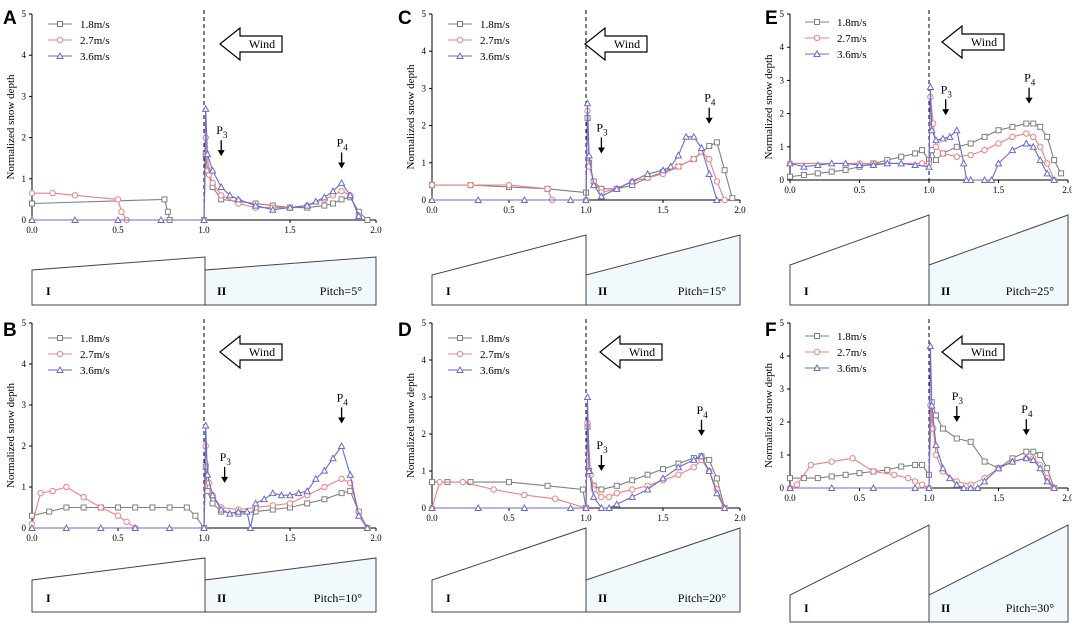 This screenshot has width=1072, height=628. Describe the element at coordinates (24, 138) in the screenshot. I see `y-tick-label: 2` at that location.